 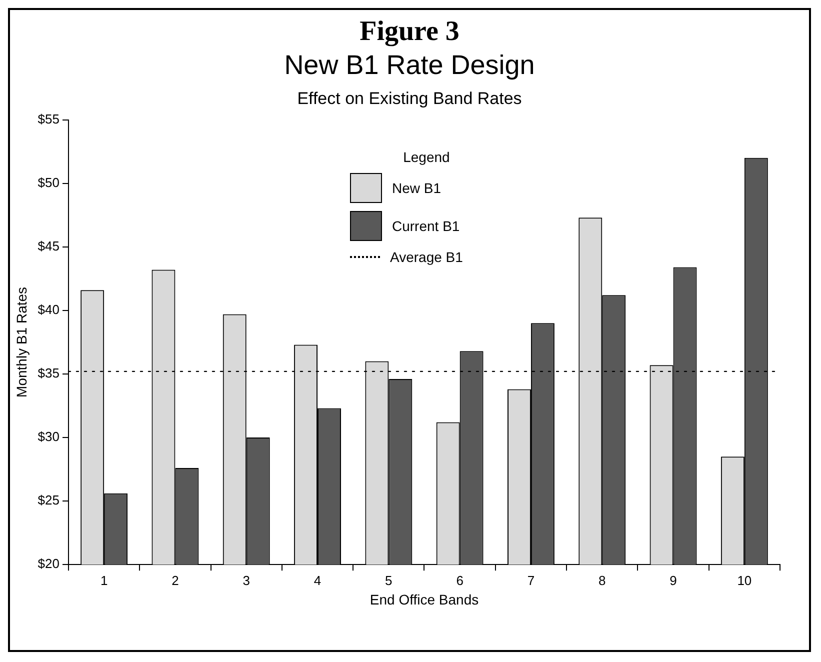 What do you see at coordinates (49, 310) in the screenshot?
I see `y-tick-label: $40` at bounding box center [49, 310].